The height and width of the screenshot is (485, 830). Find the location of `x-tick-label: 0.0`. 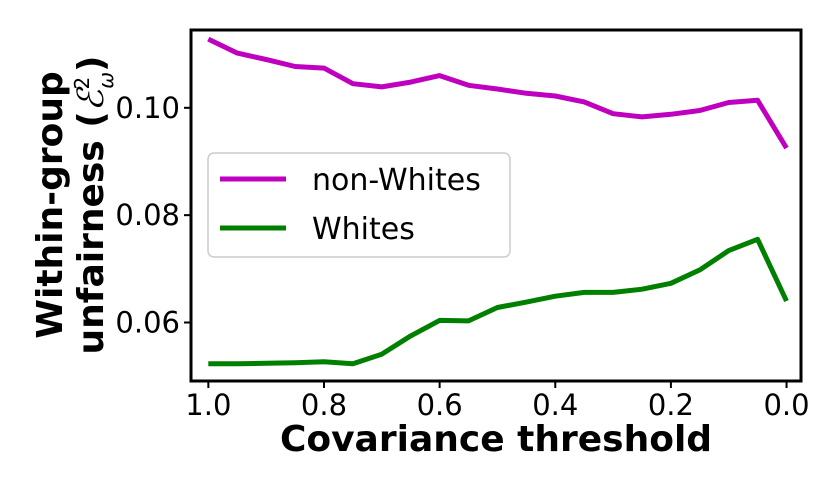

x-tick-label: 0.0 is located at coordinates (786, 405).